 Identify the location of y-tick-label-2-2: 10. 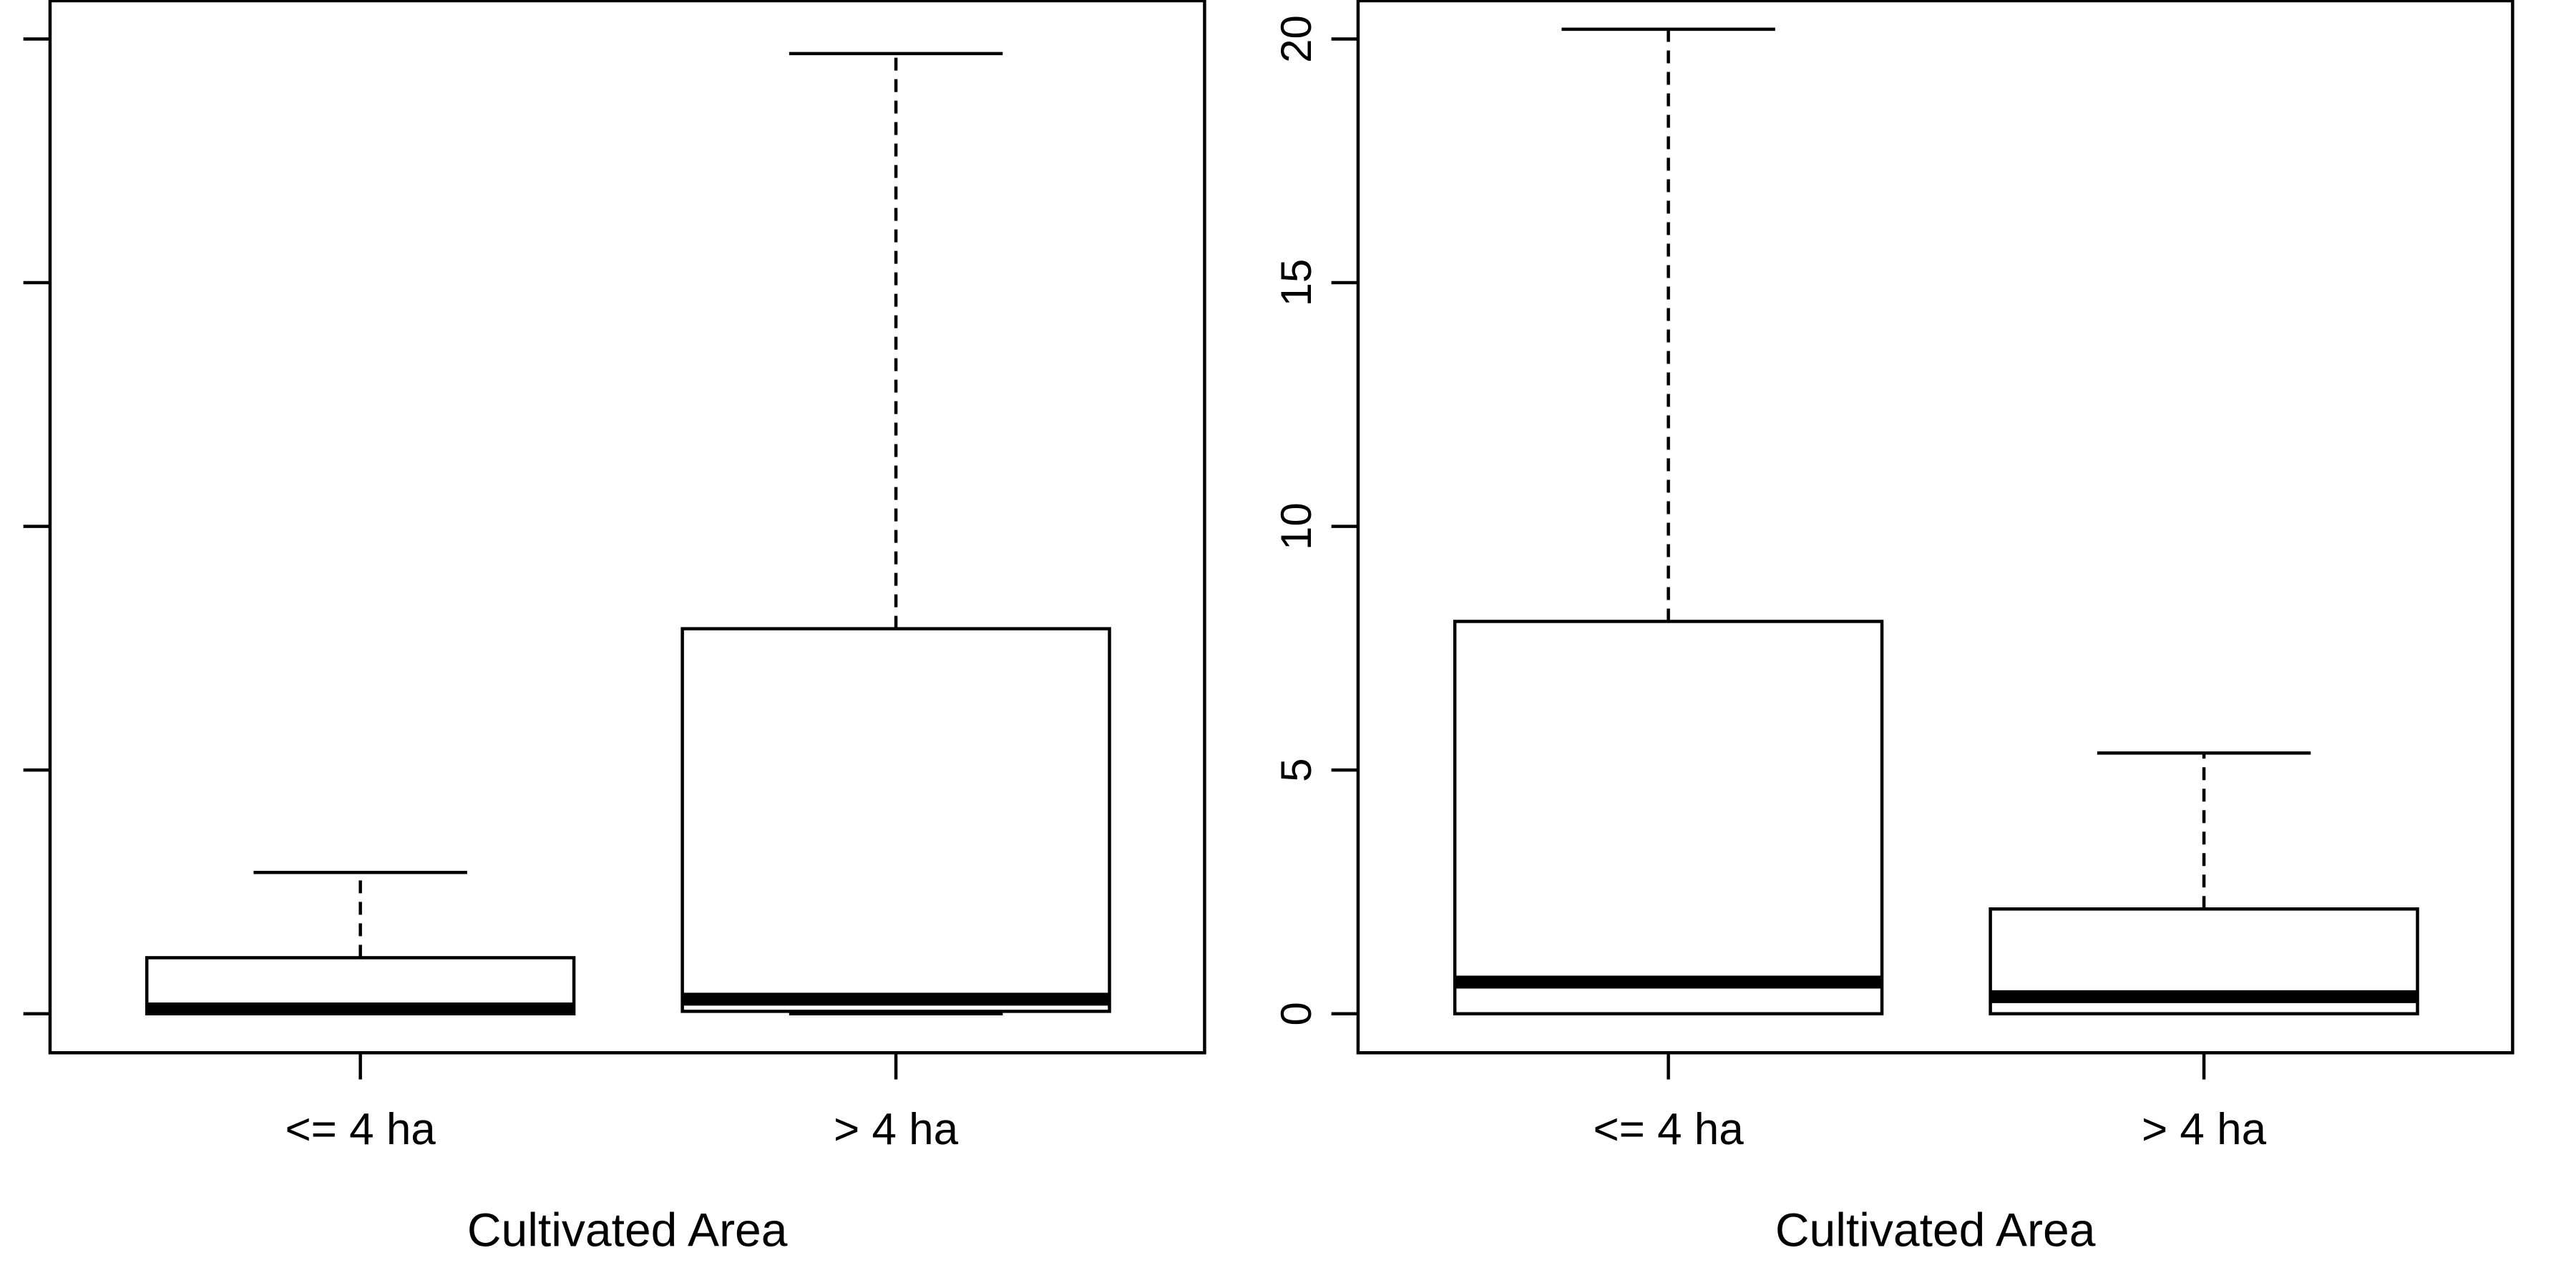
(1296, 526).